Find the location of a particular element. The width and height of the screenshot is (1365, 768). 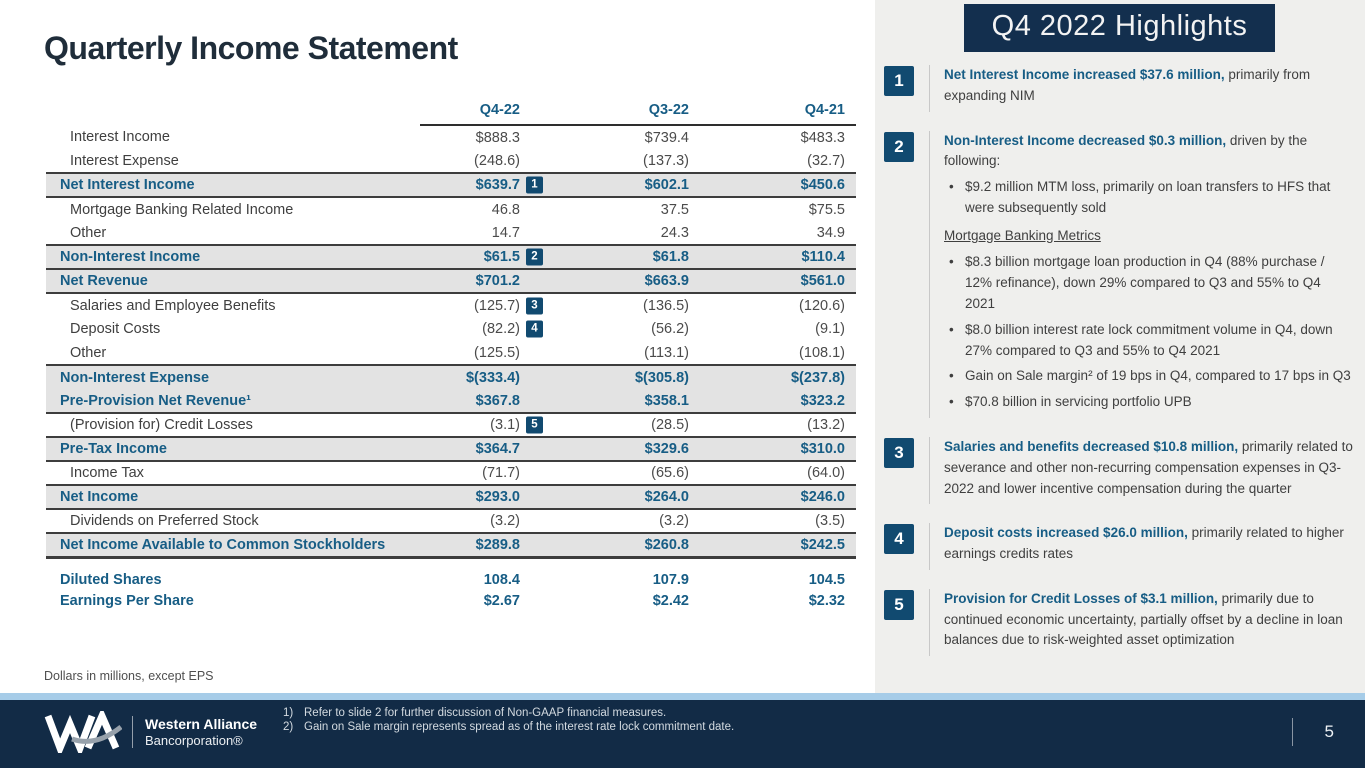

row-value: $2.32 is located at coordinates (826, 600).